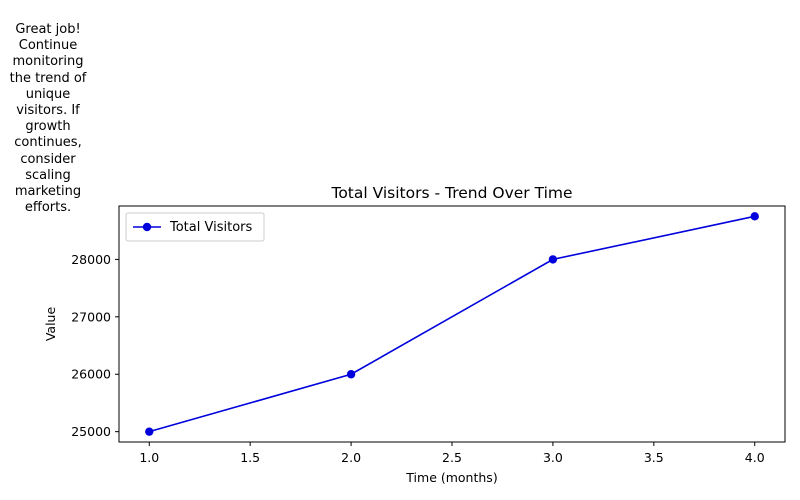  Describe the element at coordinates (452, 457) in the screenshot. I see `x-tick-label: 2.5` at that location.